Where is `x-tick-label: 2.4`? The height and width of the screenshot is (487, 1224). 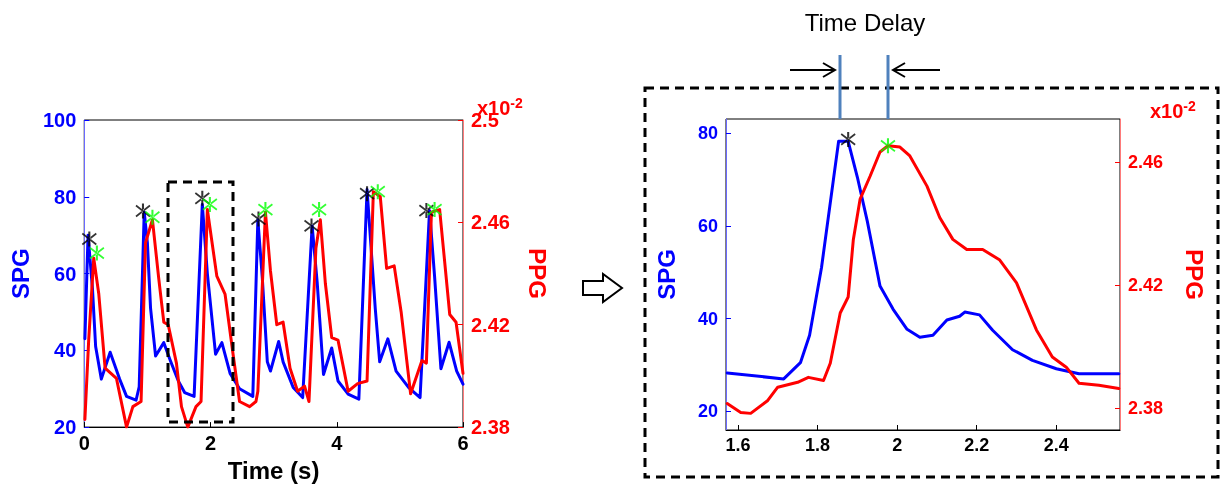 x-tick-label: 2.4 is located at coordinates (1056, 445).